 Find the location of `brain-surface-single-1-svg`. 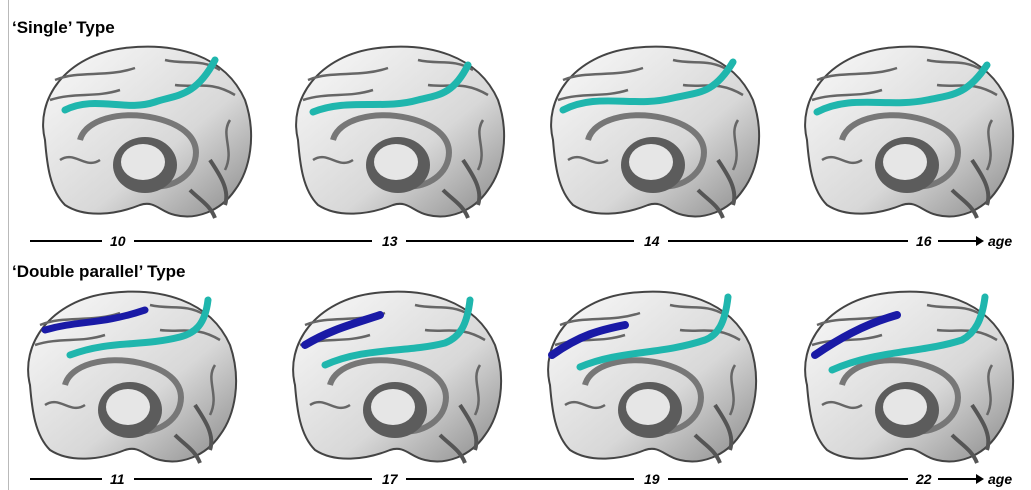

brain-surface-single-1-svg is located at coordinates (140, 132).